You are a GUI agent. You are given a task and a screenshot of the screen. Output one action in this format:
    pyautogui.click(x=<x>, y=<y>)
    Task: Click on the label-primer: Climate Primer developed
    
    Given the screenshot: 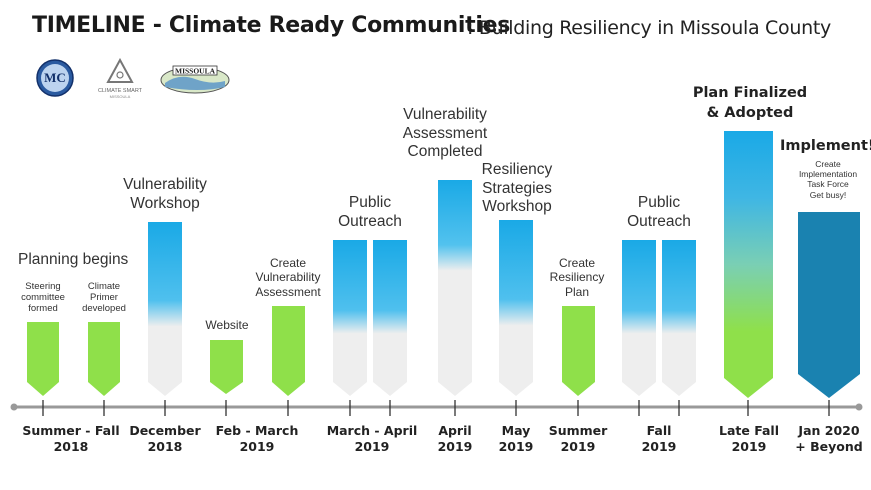 What is the action you would take?
    pyautogui.click(x=104, y=298)
    